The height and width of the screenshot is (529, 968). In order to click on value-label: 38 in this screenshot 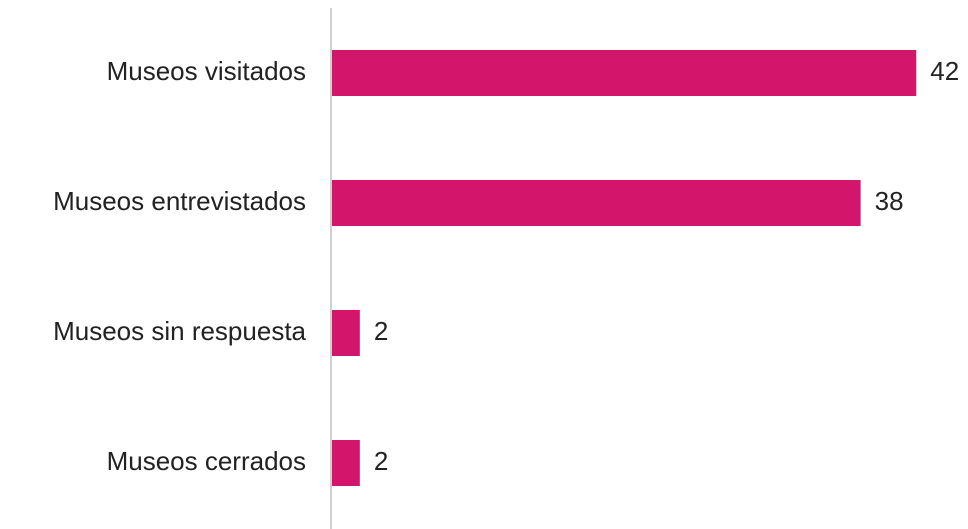, I will do `click(889, 201)`.